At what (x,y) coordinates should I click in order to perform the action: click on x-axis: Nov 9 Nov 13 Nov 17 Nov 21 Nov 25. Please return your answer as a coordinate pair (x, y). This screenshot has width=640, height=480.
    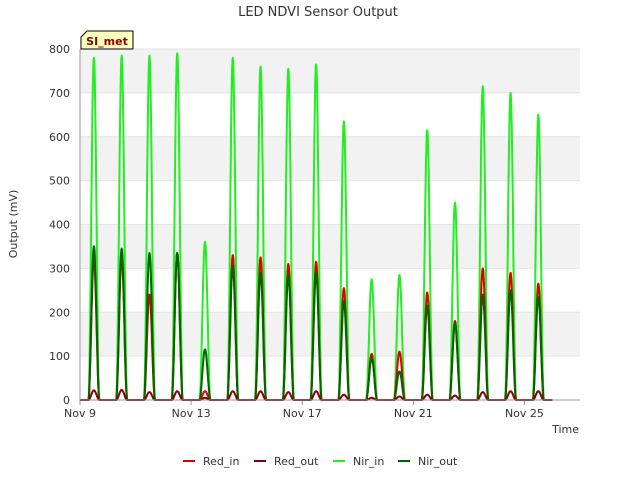
    Looking at the image, I should click on (304, 410).